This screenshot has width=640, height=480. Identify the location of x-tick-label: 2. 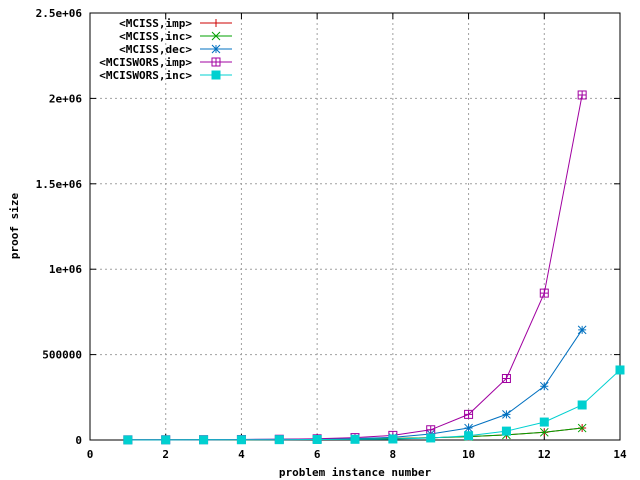
(165, 454).